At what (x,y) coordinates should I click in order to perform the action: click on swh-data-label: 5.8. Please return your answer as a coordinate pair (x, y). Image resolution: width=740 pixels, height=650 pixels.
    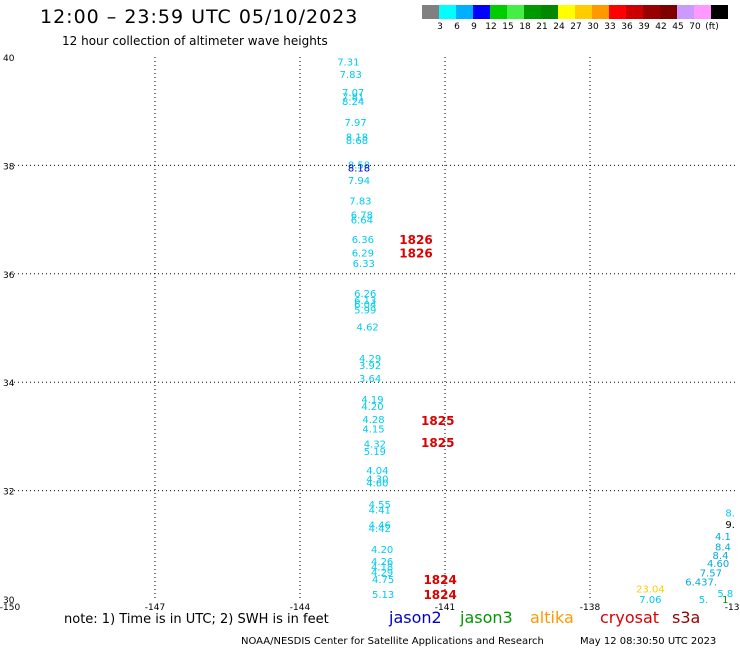
    Looking at the image, I should click on (725, 594).